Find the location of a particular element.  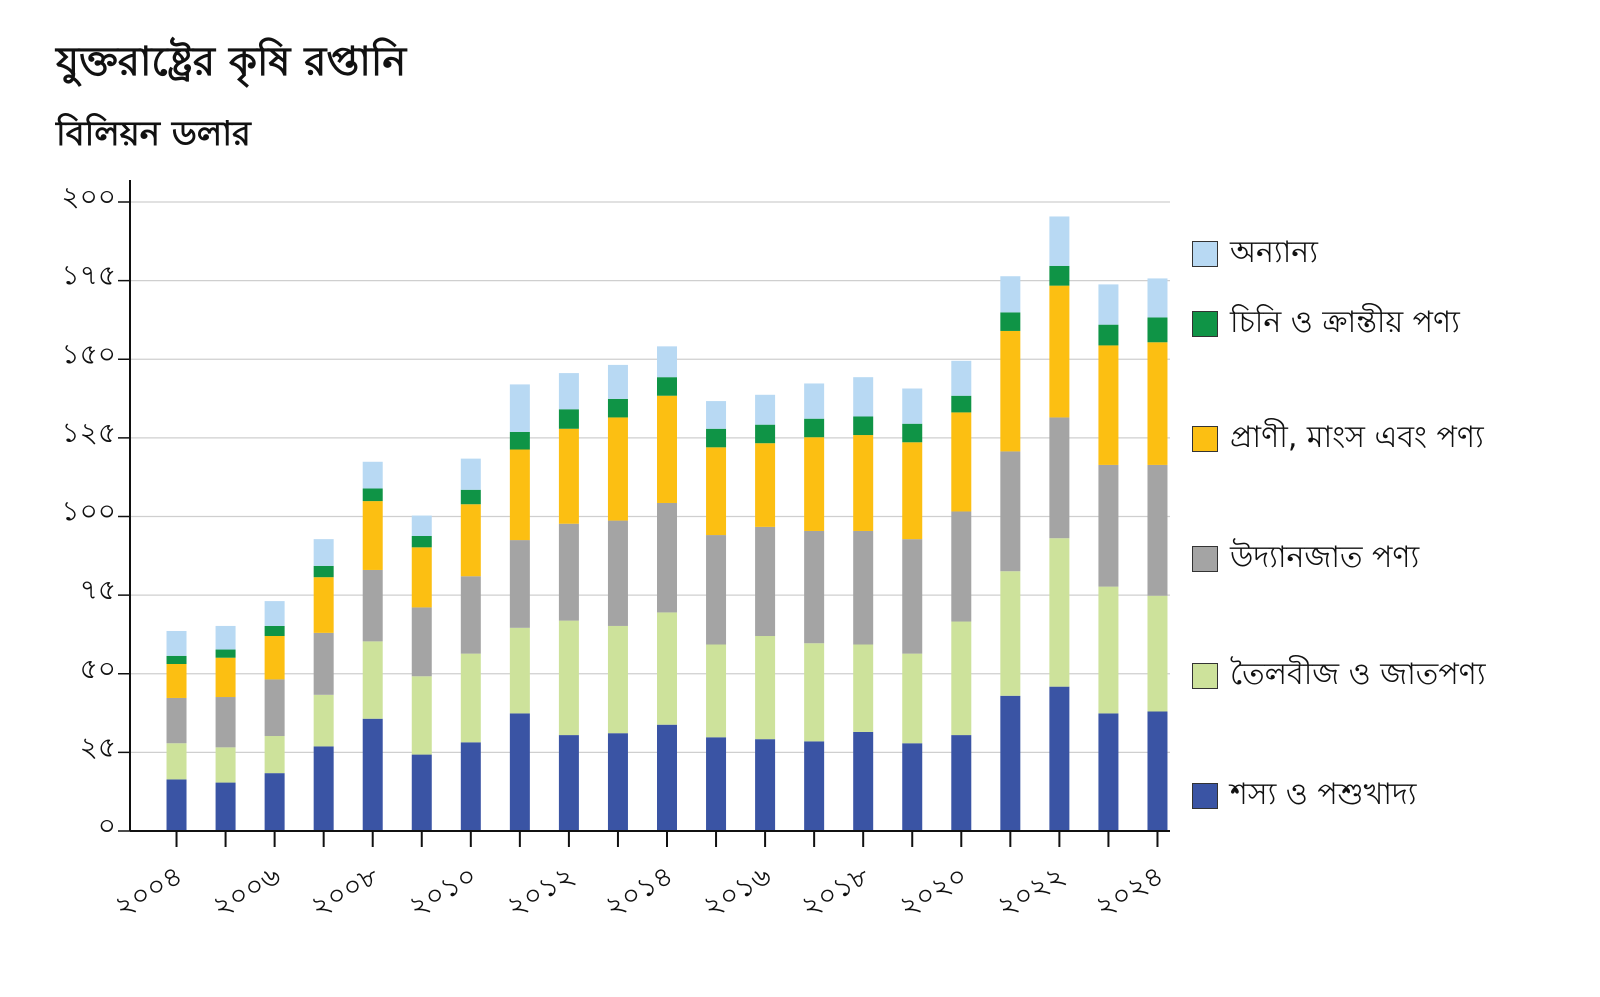

legend-item-animal-products: প্রাণী, মাংস এবং পণ্য is located at coordinates (1338, 438).